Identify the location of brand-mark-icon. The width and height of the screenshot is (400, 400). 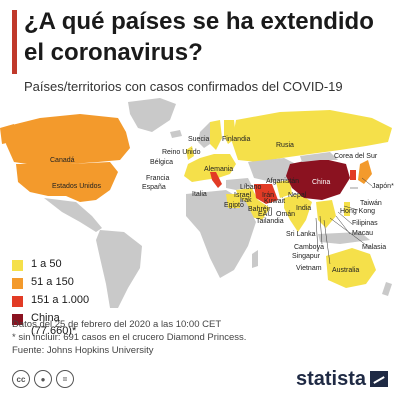
(379, 379).